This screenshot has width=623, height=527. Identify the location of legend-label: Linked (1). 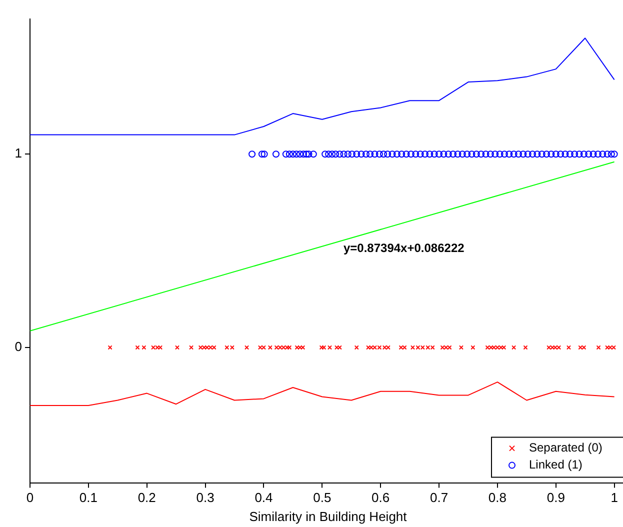
(555, 465).